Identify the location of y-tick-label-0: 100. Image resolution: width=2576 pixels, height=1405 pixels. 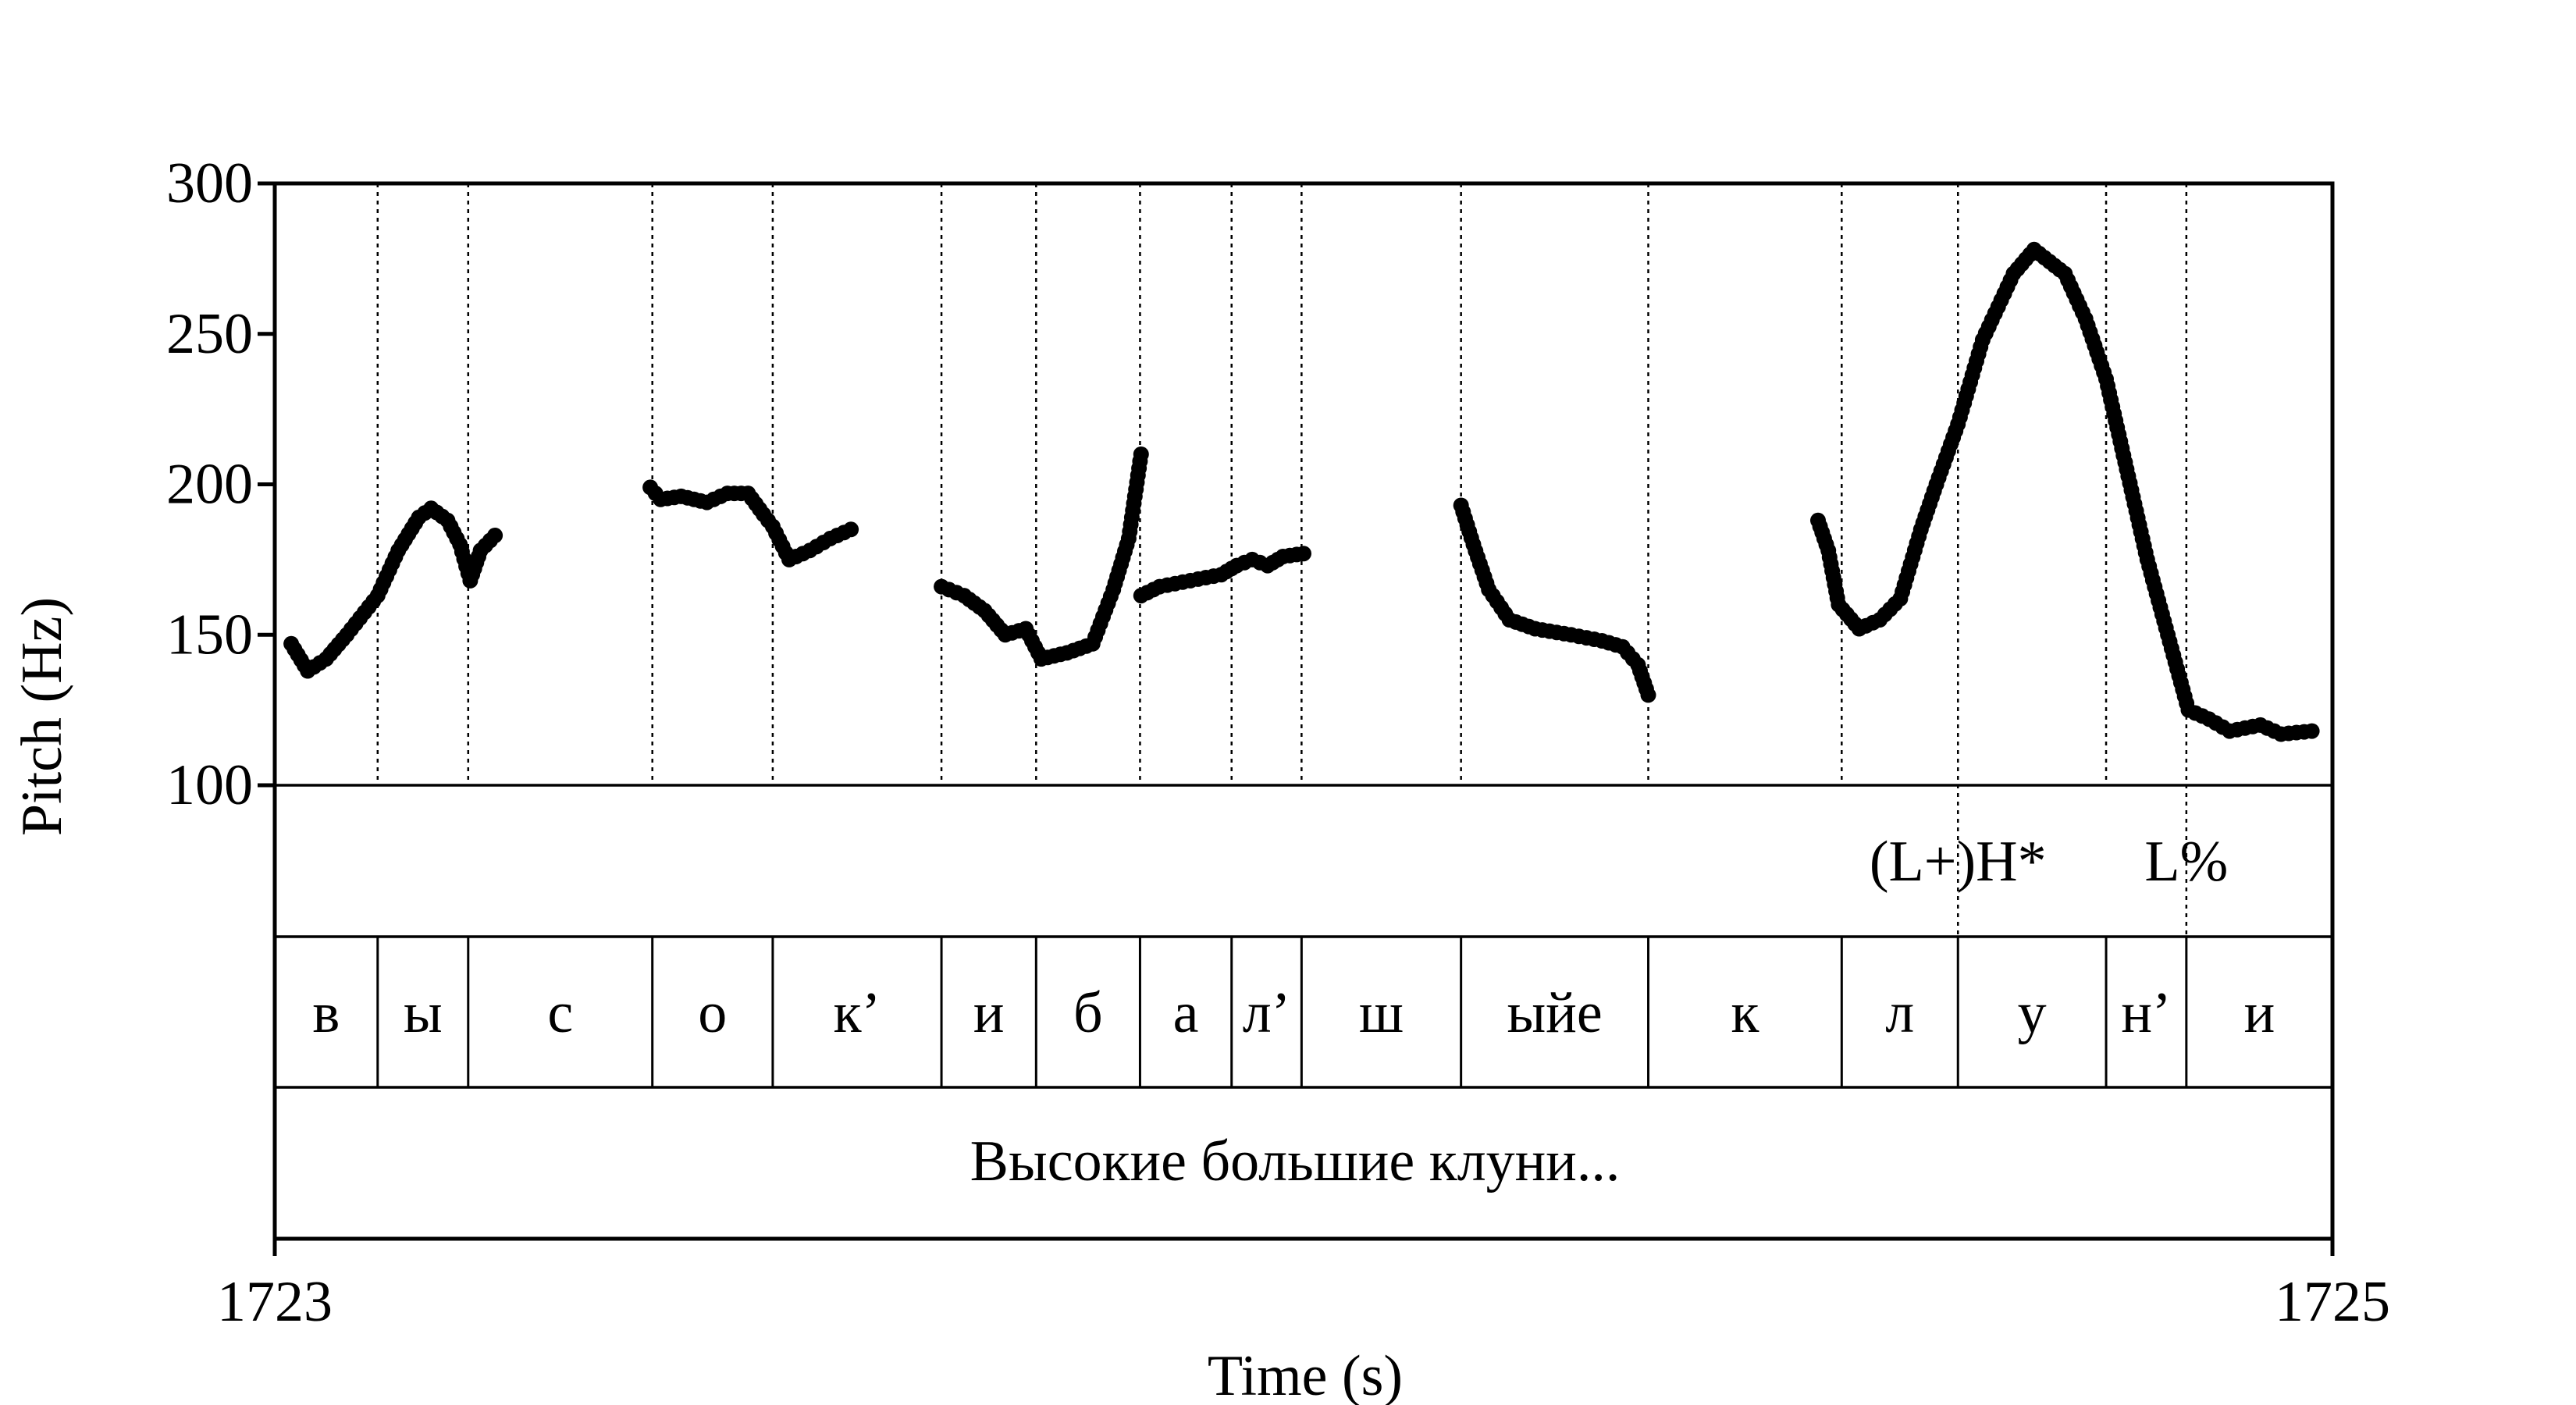
(210, 785).